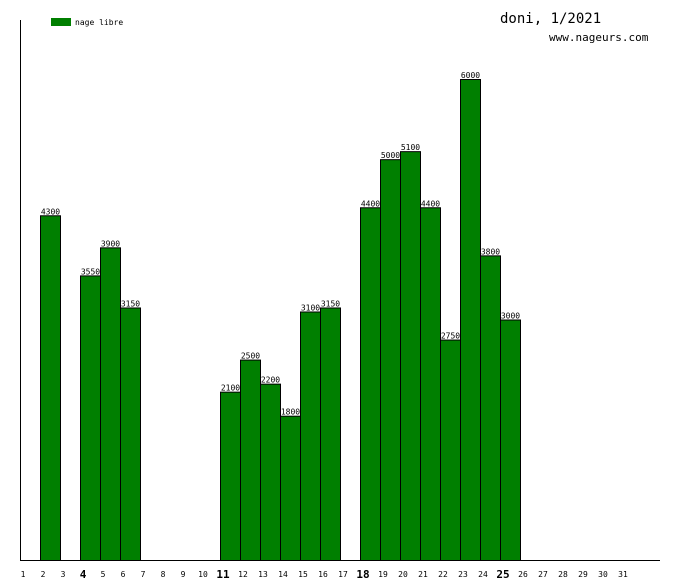 Image resolution: width=680 pixels, height=580 pixels. Describe the element at coordinates (523, 574) in the screenshot. I see `x-tick-label-26: 26` at that location.